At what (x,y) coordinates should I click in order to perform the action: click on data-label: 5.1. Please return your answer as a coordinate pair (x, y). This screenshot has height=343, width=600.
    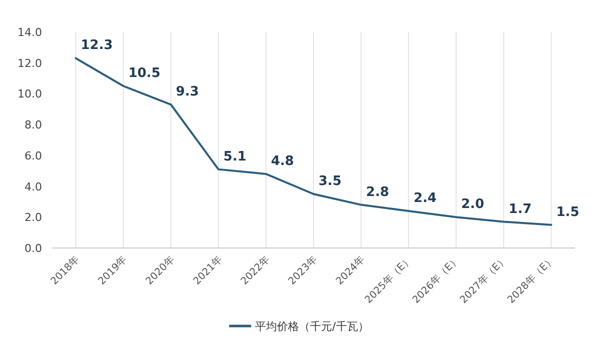
    Looking at the image, I should click on (234, 156).